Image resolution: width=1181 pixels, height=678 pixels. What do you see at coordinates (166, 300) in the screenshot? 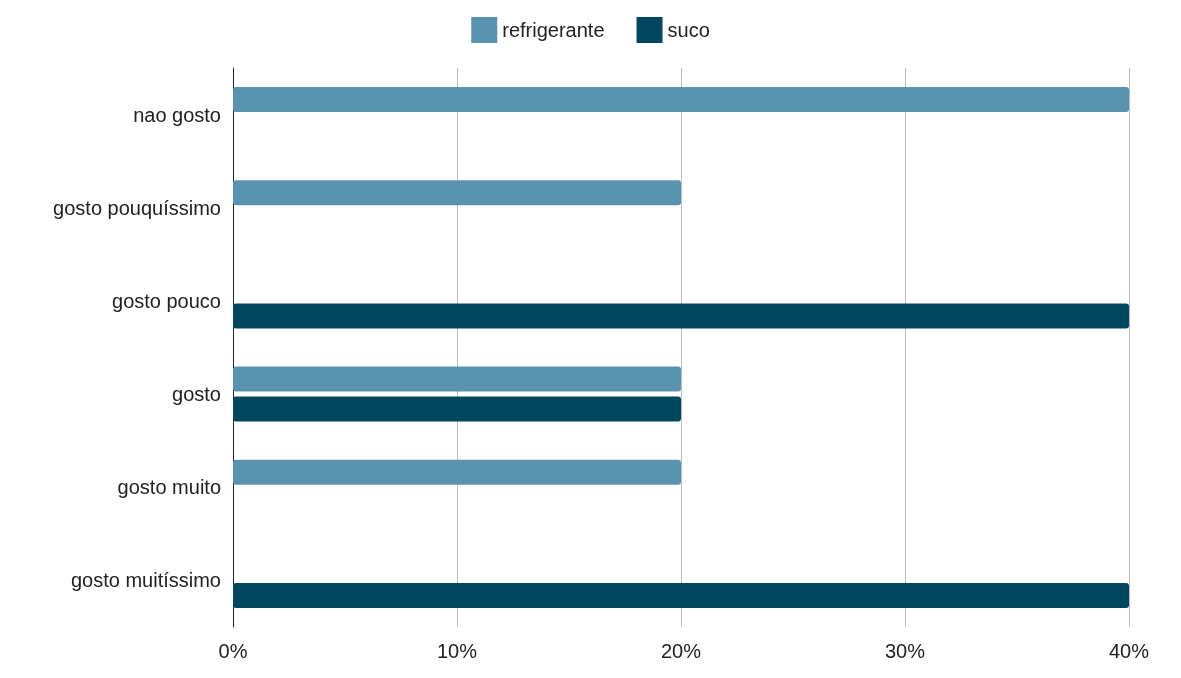
I see `y-tick-label: gosto pouco` at bounding box center [166, 300].